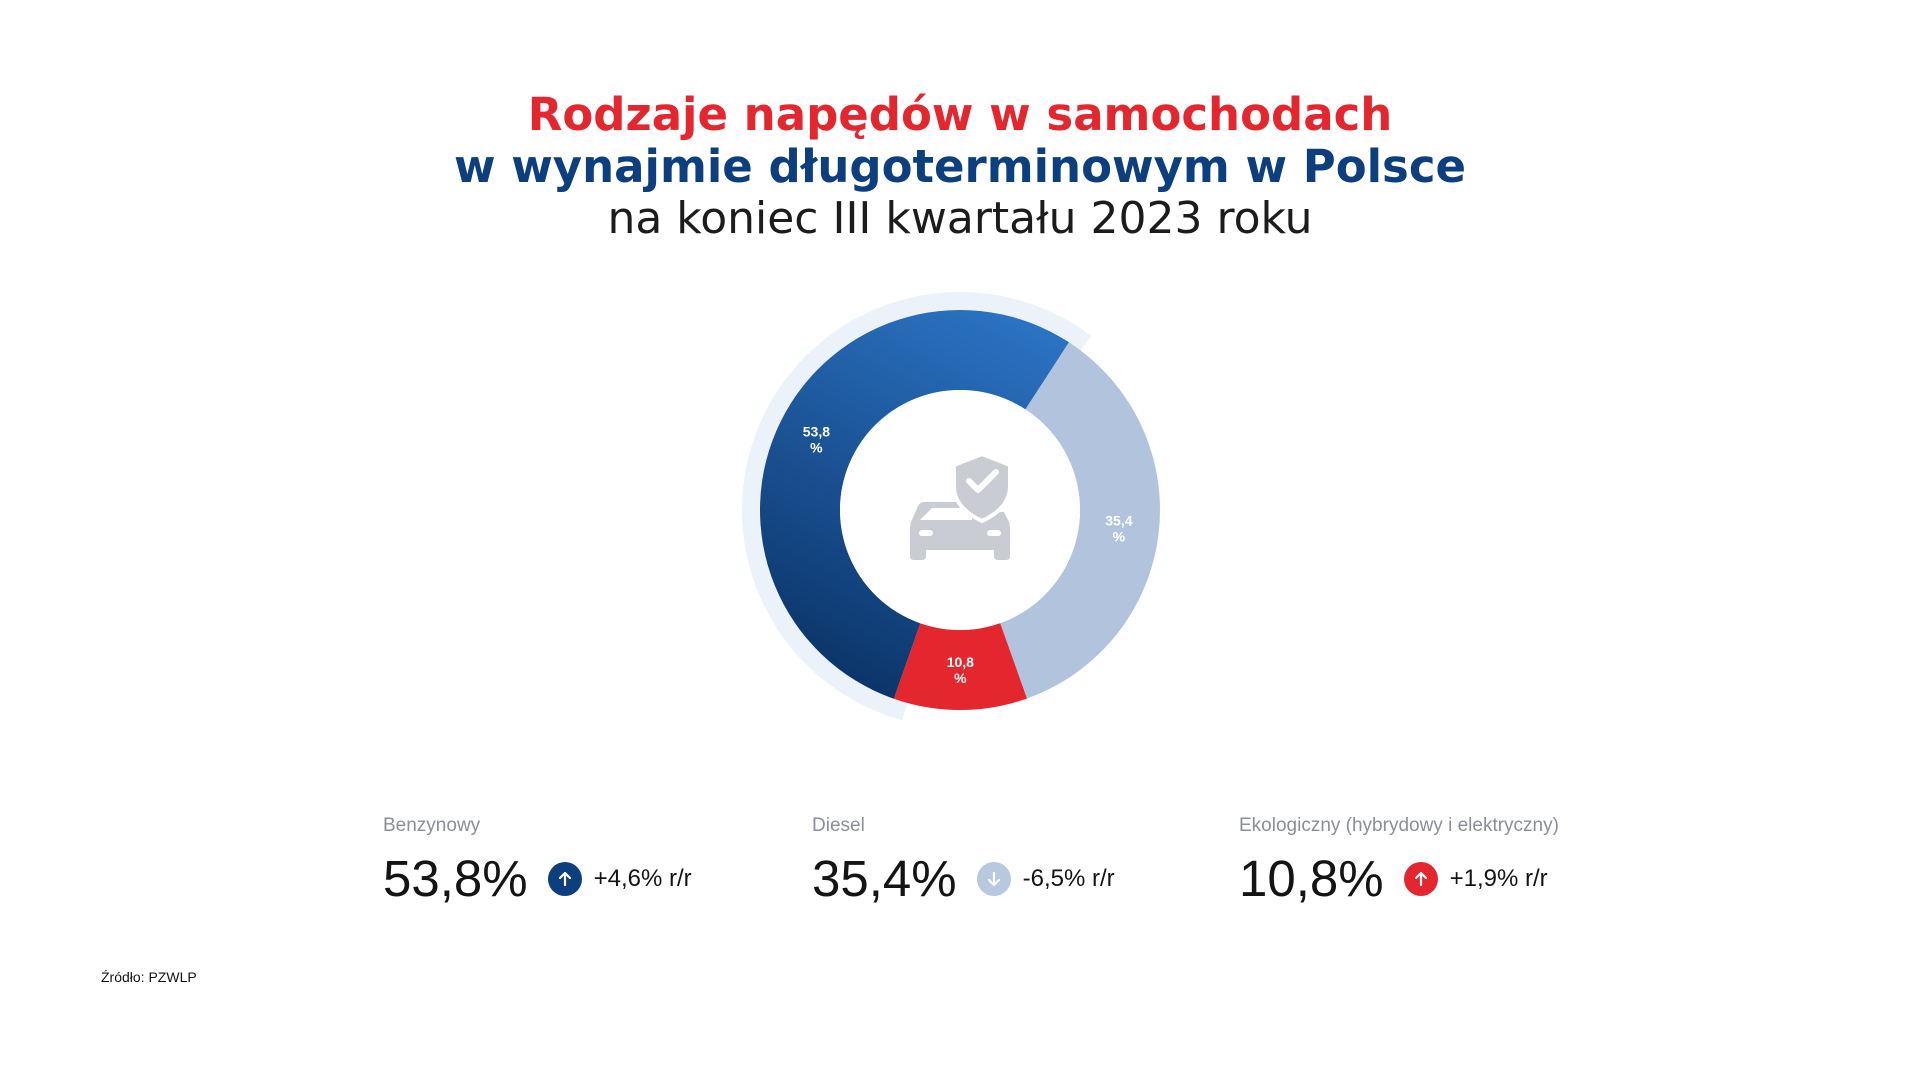 Image resolution: width=1920 pixels, height=1080 pixels. What do you see at coordinates (816, 447) in the screenshot?
I see `slice-label-0-1: %` at bounding box center [816, 447].